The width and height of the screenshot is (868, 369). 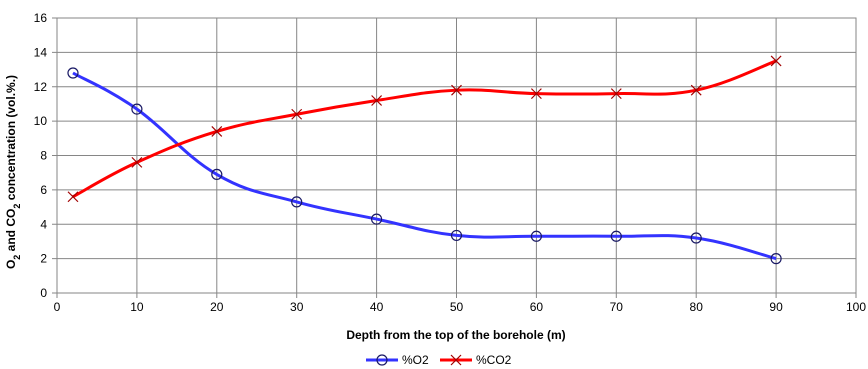 I want to click on y-tick-label: 6, so click(x=43, y=190).